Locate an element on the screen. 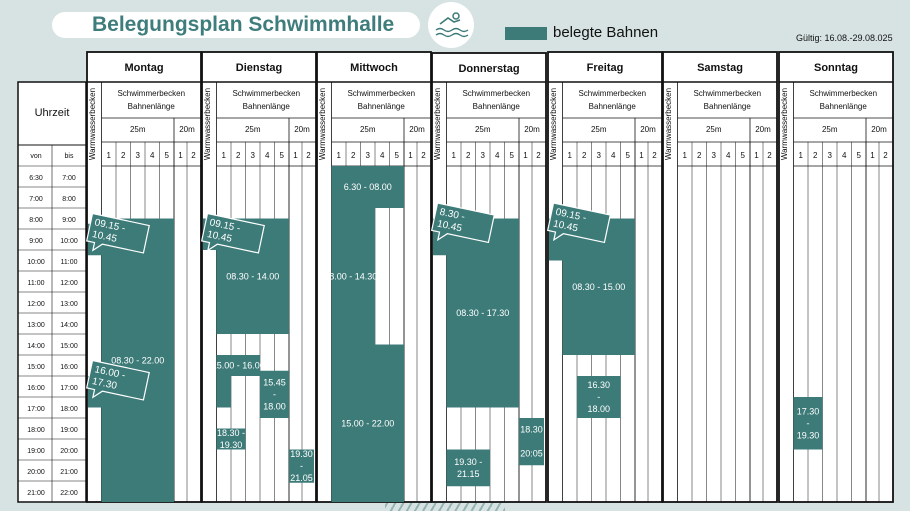 This screenshot has width=910, height=511. time-from: 6:30 is located at coordinates (36, 178).